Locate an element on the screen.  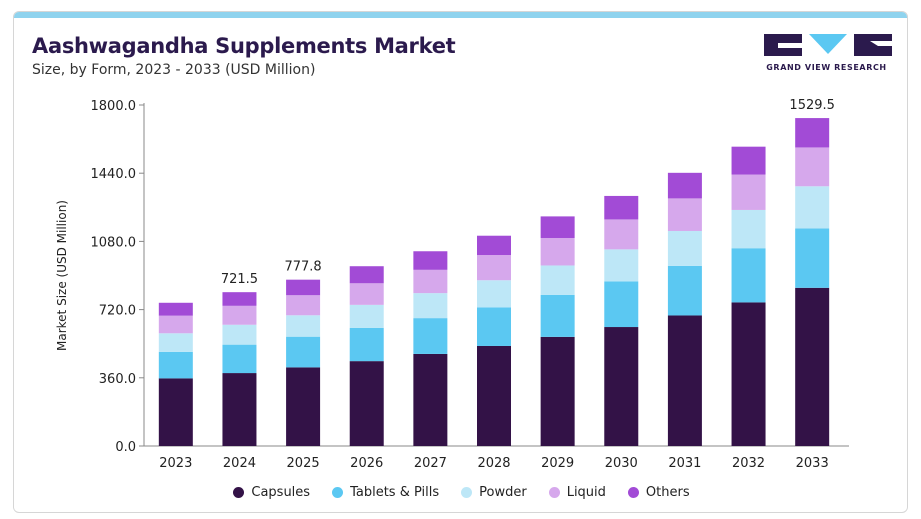
bar-tablets-pills-2024 is located at coordinates (239, 359).